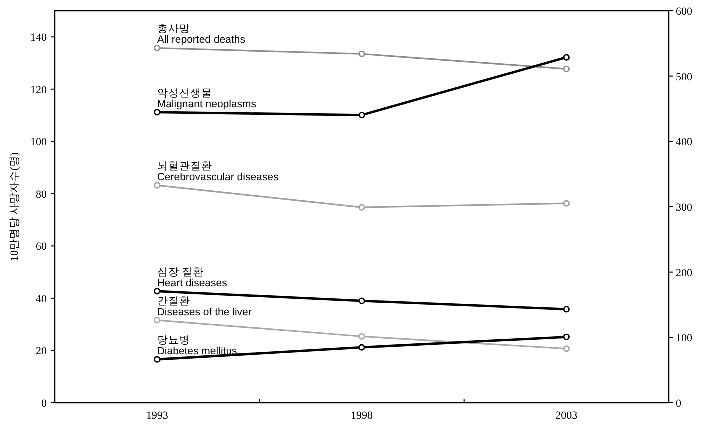  I want to click on series-label: 악성신생물 Malignant neoplasms, so click(207, 98).